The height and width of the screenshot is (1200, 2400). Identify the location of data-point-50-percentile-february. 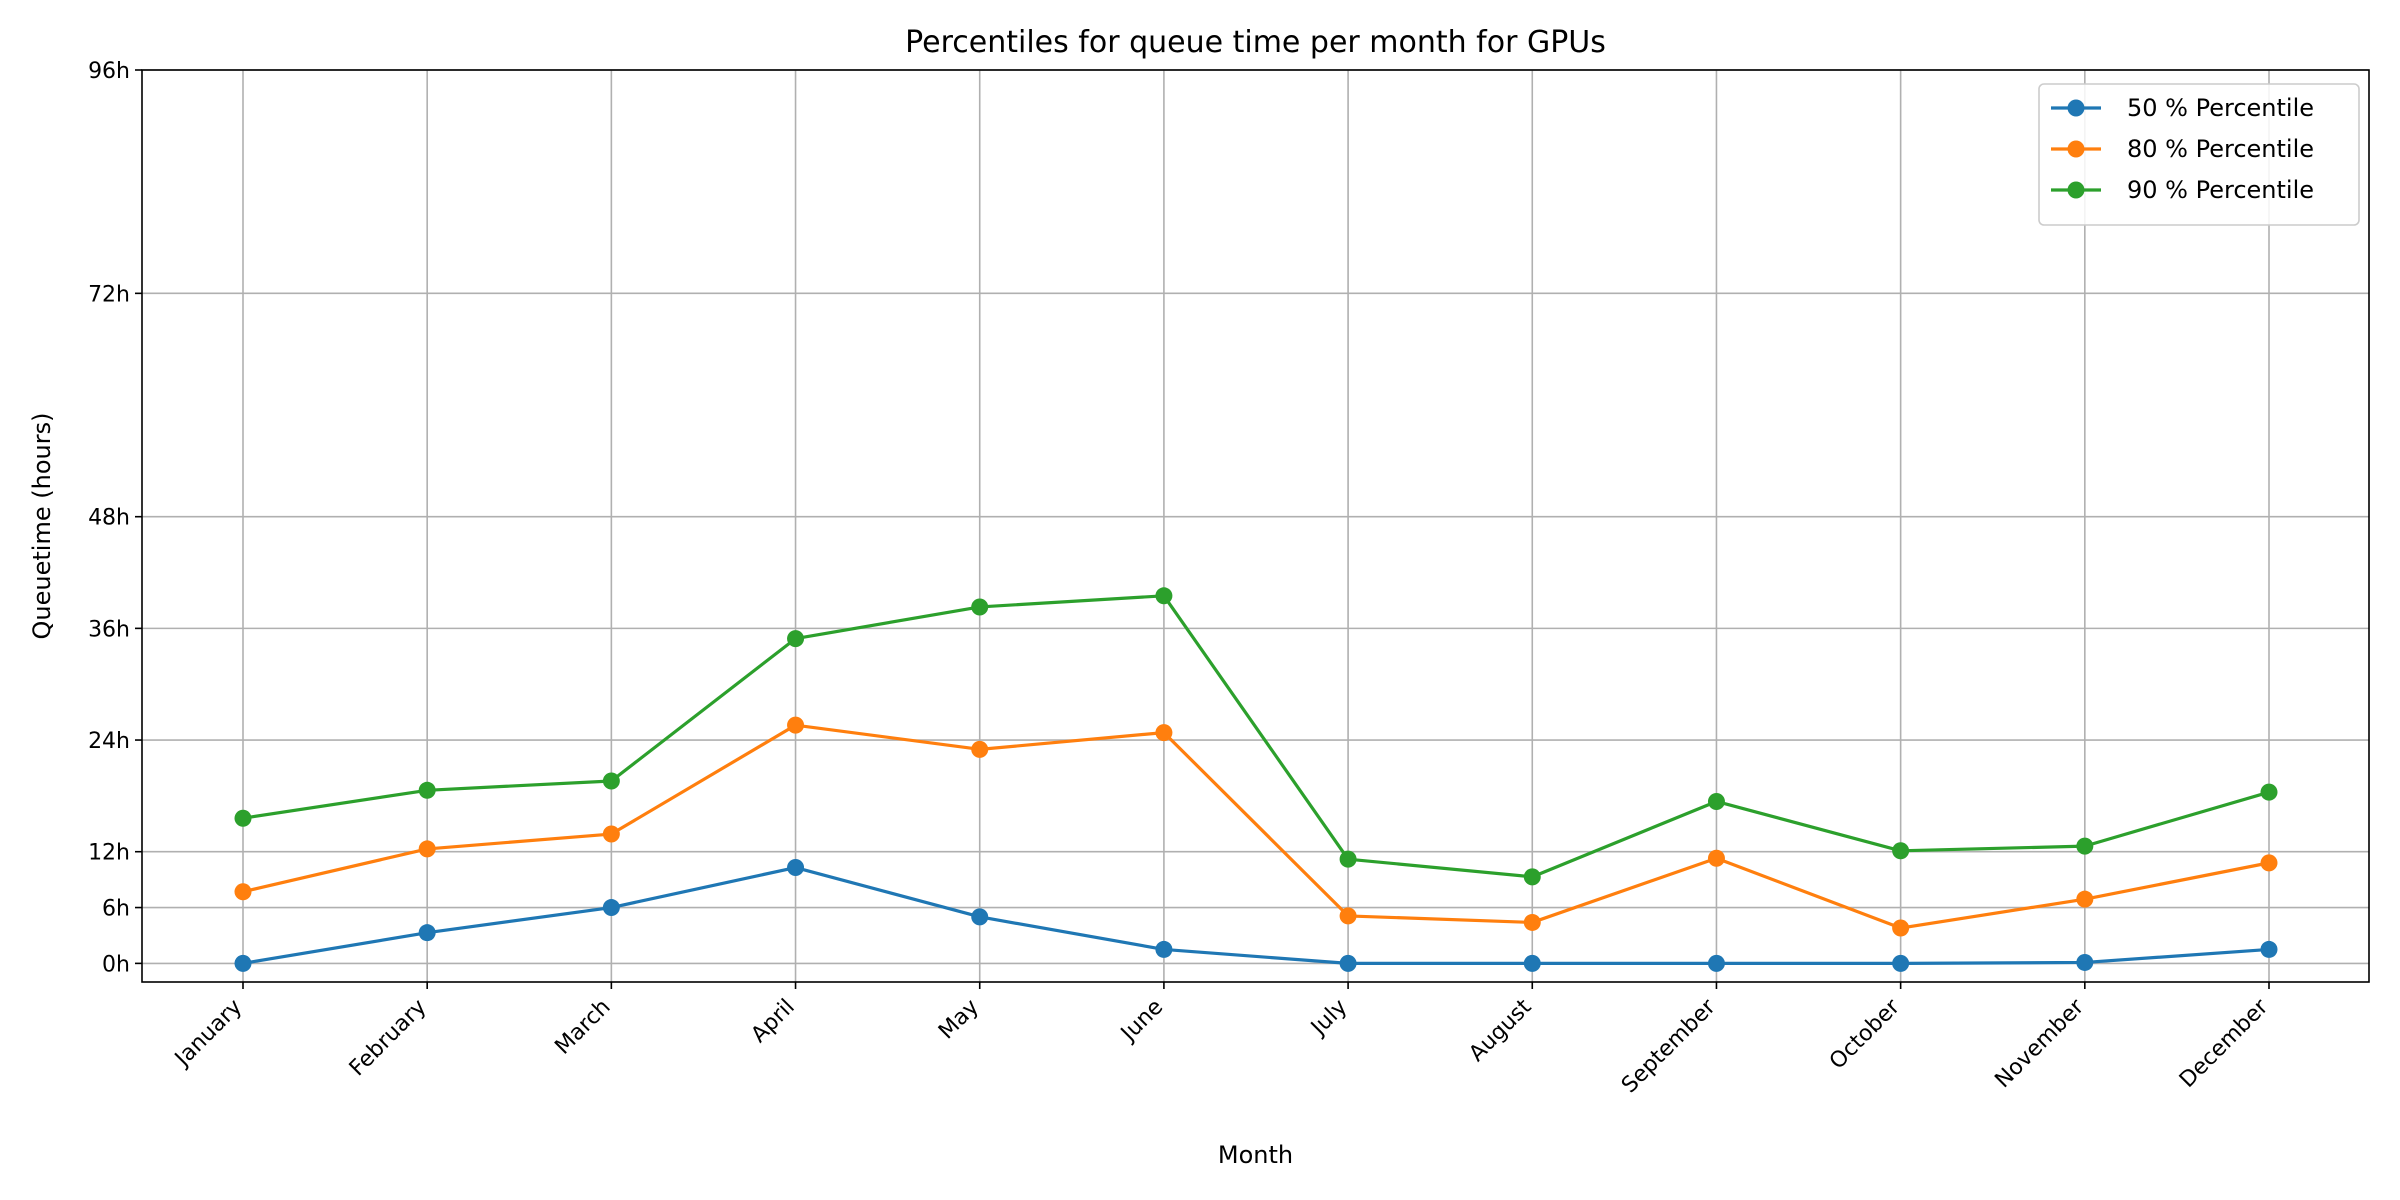
(427, 933).